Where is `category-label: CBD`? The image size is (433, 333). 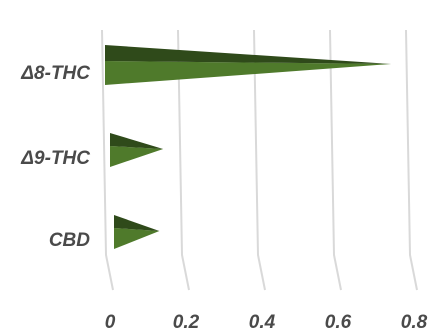
category-label: CBD is located at coordinates (69, 240).